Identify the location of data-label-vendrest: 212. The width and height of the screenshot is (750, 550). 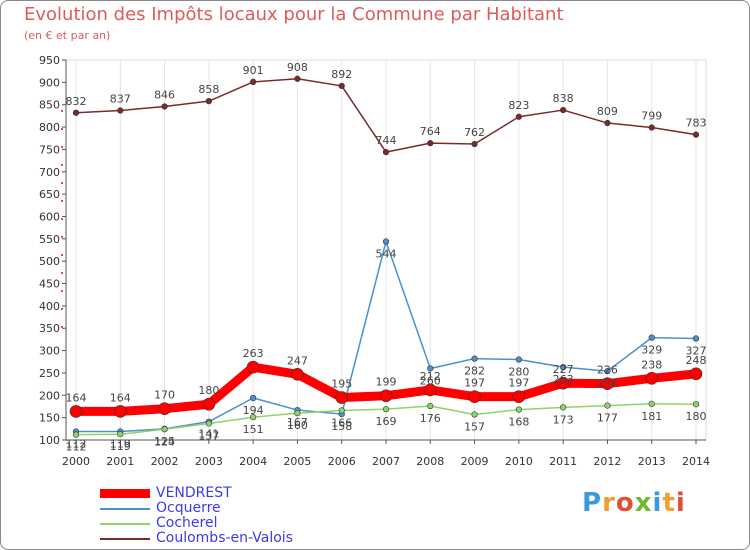
(430, 376).